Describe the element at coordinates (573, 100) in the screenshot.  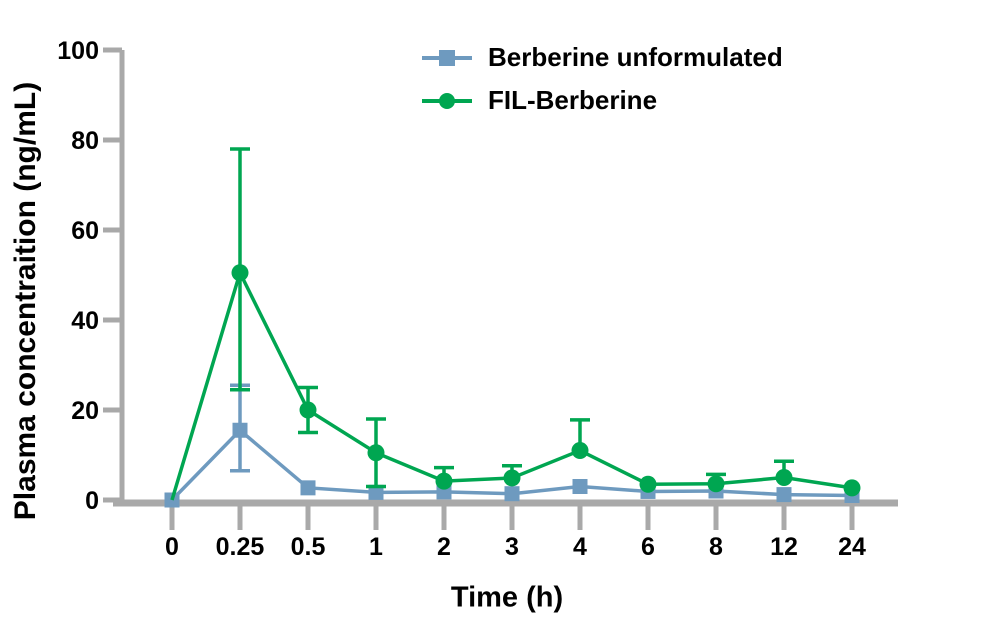
I see `legend-label: FIL-Berberine` at that location.